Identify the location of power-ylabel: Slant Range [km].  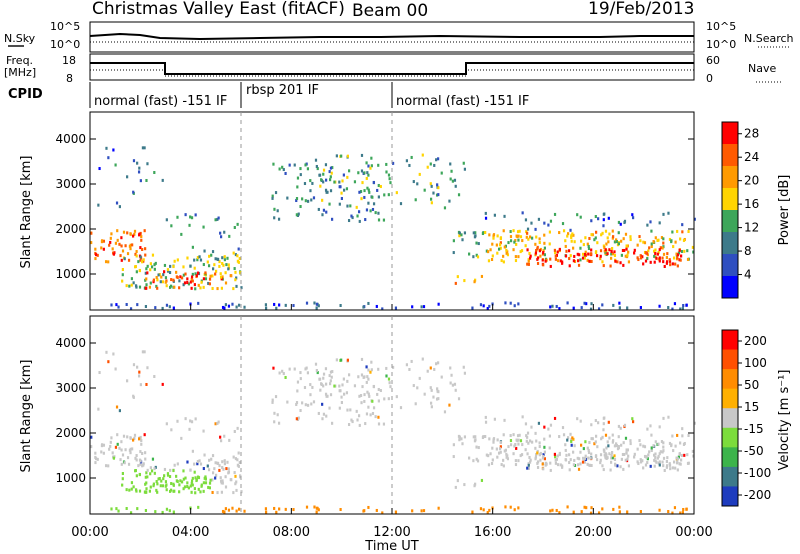
(26, 212).